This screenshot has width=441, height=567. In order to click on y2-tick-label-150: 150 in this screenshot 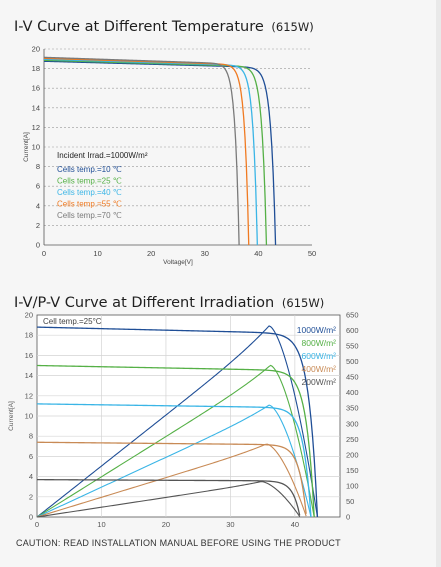, I will do `click(352, 470)`.